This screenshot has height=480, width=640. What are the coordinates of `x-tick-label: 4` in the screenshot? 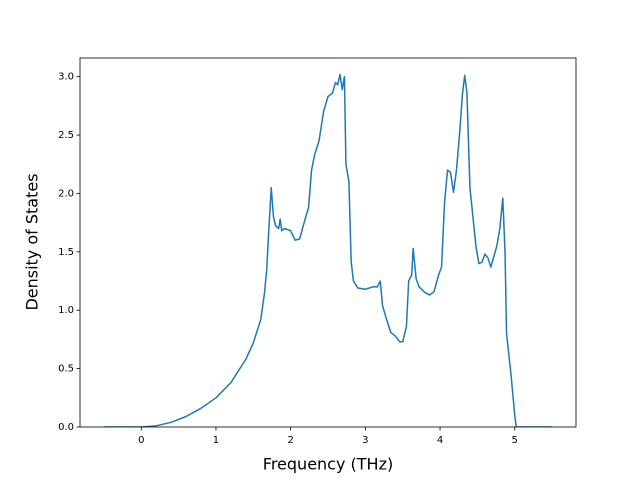 It's located at (440, 440).